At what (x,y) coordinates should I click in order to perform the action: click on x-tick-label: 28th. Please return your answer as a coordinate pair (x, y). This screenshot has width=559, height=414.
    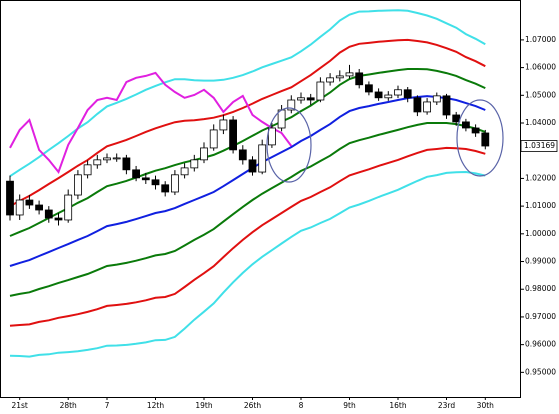
    Looking at the image, I should click on (68, 405).